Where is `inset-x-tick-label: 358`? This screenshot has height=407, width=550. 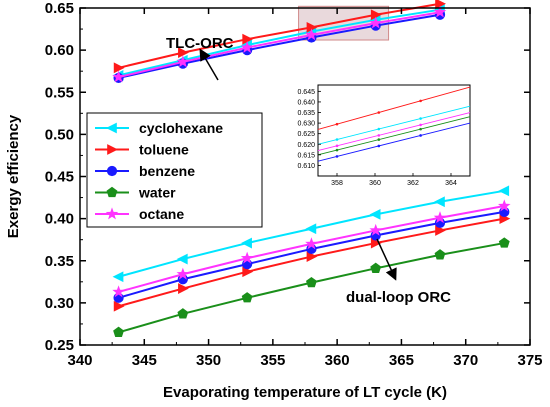
inset-x-tick-label: 358 is located at coordinates (337, 183).